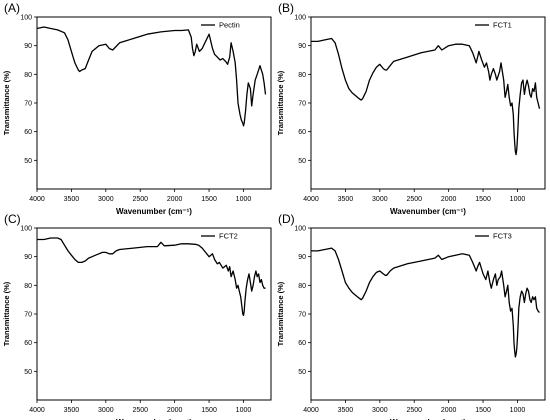 Image resolution: width=550 pixels, height=420 pixels. What do you see at coordinates (229, 25) in the screenshot?
I see `legend-label: Pectin` at bounding box center [229, 25].